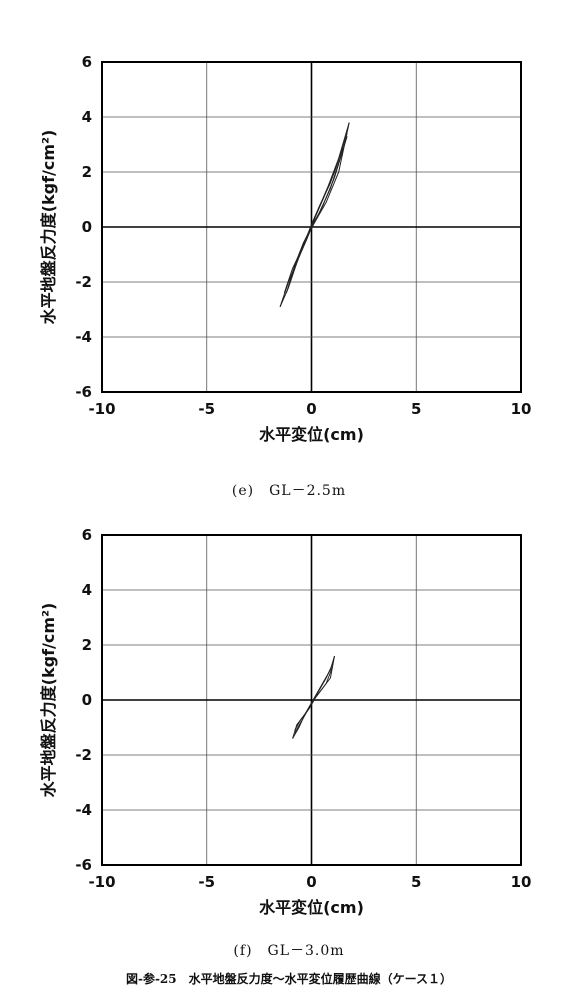 The height and width of the screenshot is (999, 578). I want to click on figure-caption: 図-参-25 水平地盤反力度～水平変位履歴曲線（ケース１）, so click(289, 979).